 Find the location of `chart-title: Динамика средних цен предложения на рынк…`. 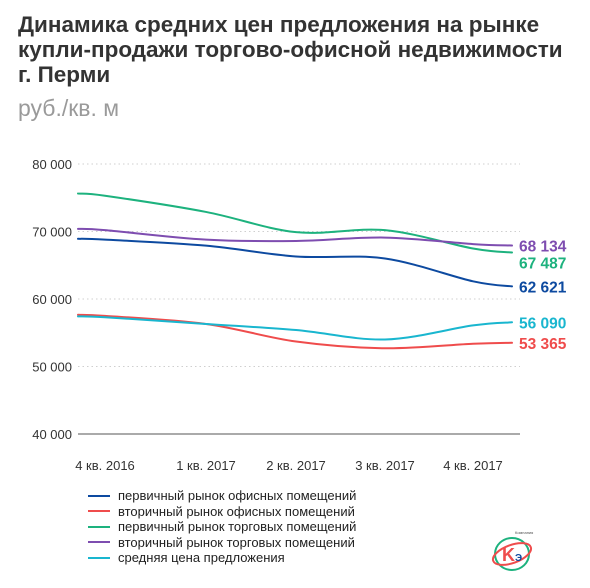

chart-title: Динамика средних цен предложения на рынк… is located at coordinates (290, 49).